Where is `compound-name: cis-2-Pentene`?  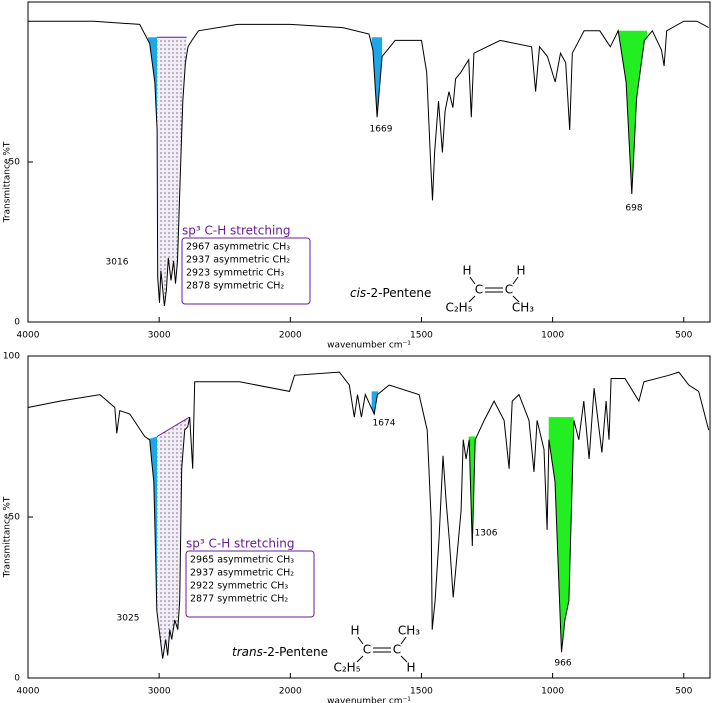
compound-name: cis-2-Pentene is located at coordinates (390, 293).